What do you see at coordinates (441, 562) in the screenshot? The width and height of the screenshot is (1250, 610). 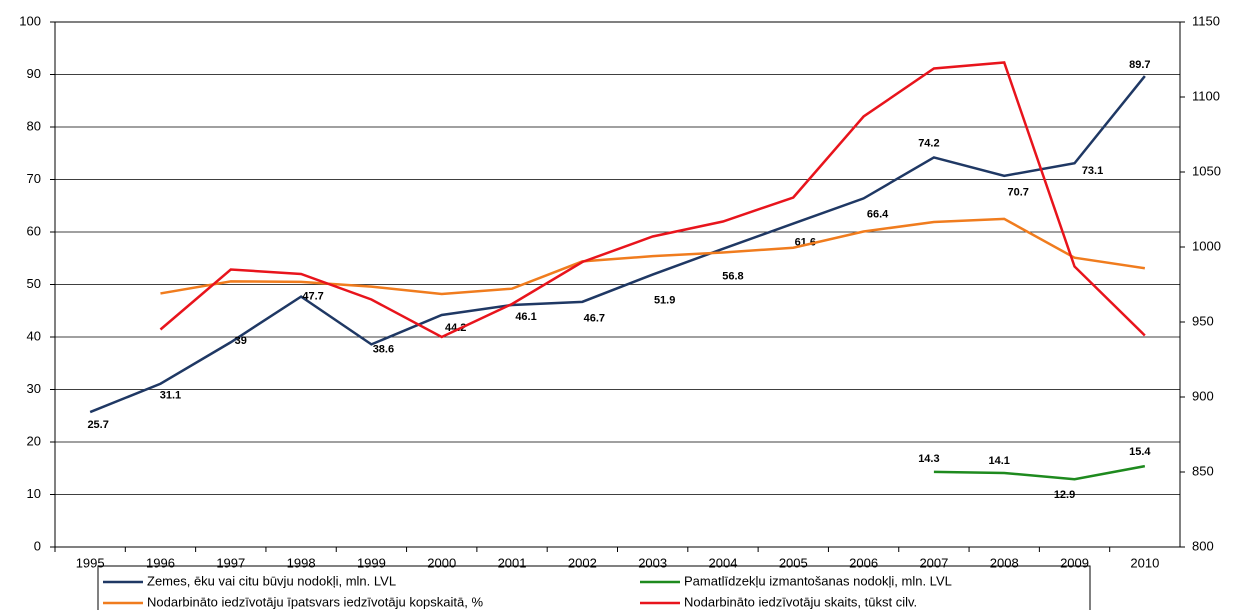 I see `x-tick-label: 2000` at bounding box center [441, 562].